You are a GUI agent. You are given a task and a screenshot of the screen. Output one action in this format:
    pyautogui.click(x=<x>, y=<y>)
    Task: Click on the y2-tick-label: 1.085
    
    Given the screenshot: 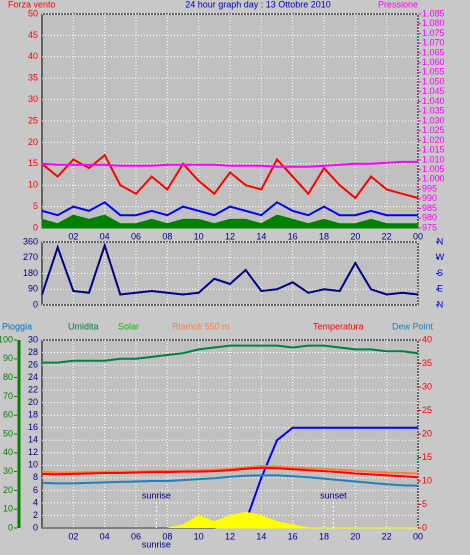 What is the action you would take?
    pyautogui.click(x=433, y=13)
    